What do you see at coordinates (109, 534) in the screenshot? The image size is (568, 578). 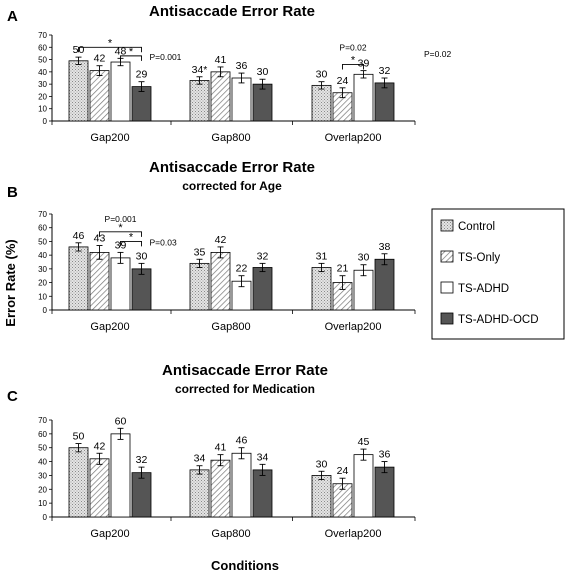 I see `panel-c-category-label: Gap200` at bounding box center [109, 534].